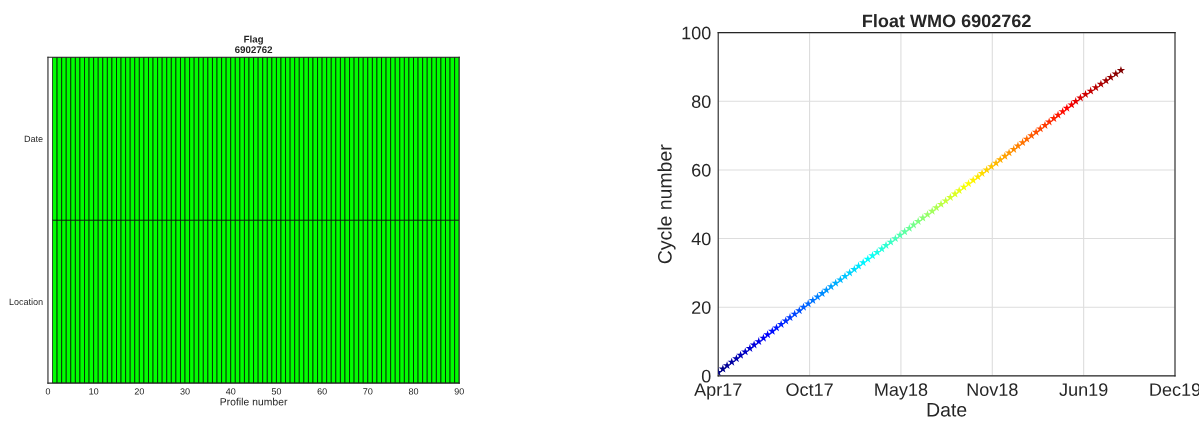 The image size is (1199, 430). I want to click on x-tick-label: 20, so click(139, 391).